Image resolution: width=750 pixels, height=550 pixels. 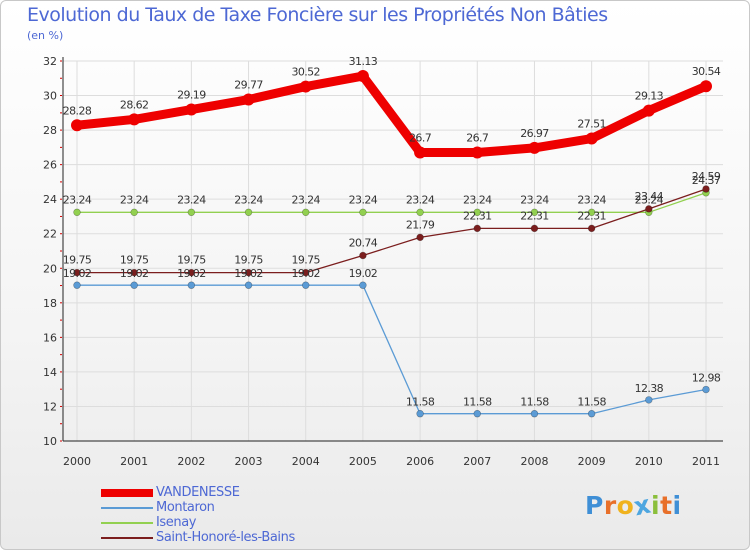 I want to click on x-tick-label: 2001, so click(x=134, y=461).